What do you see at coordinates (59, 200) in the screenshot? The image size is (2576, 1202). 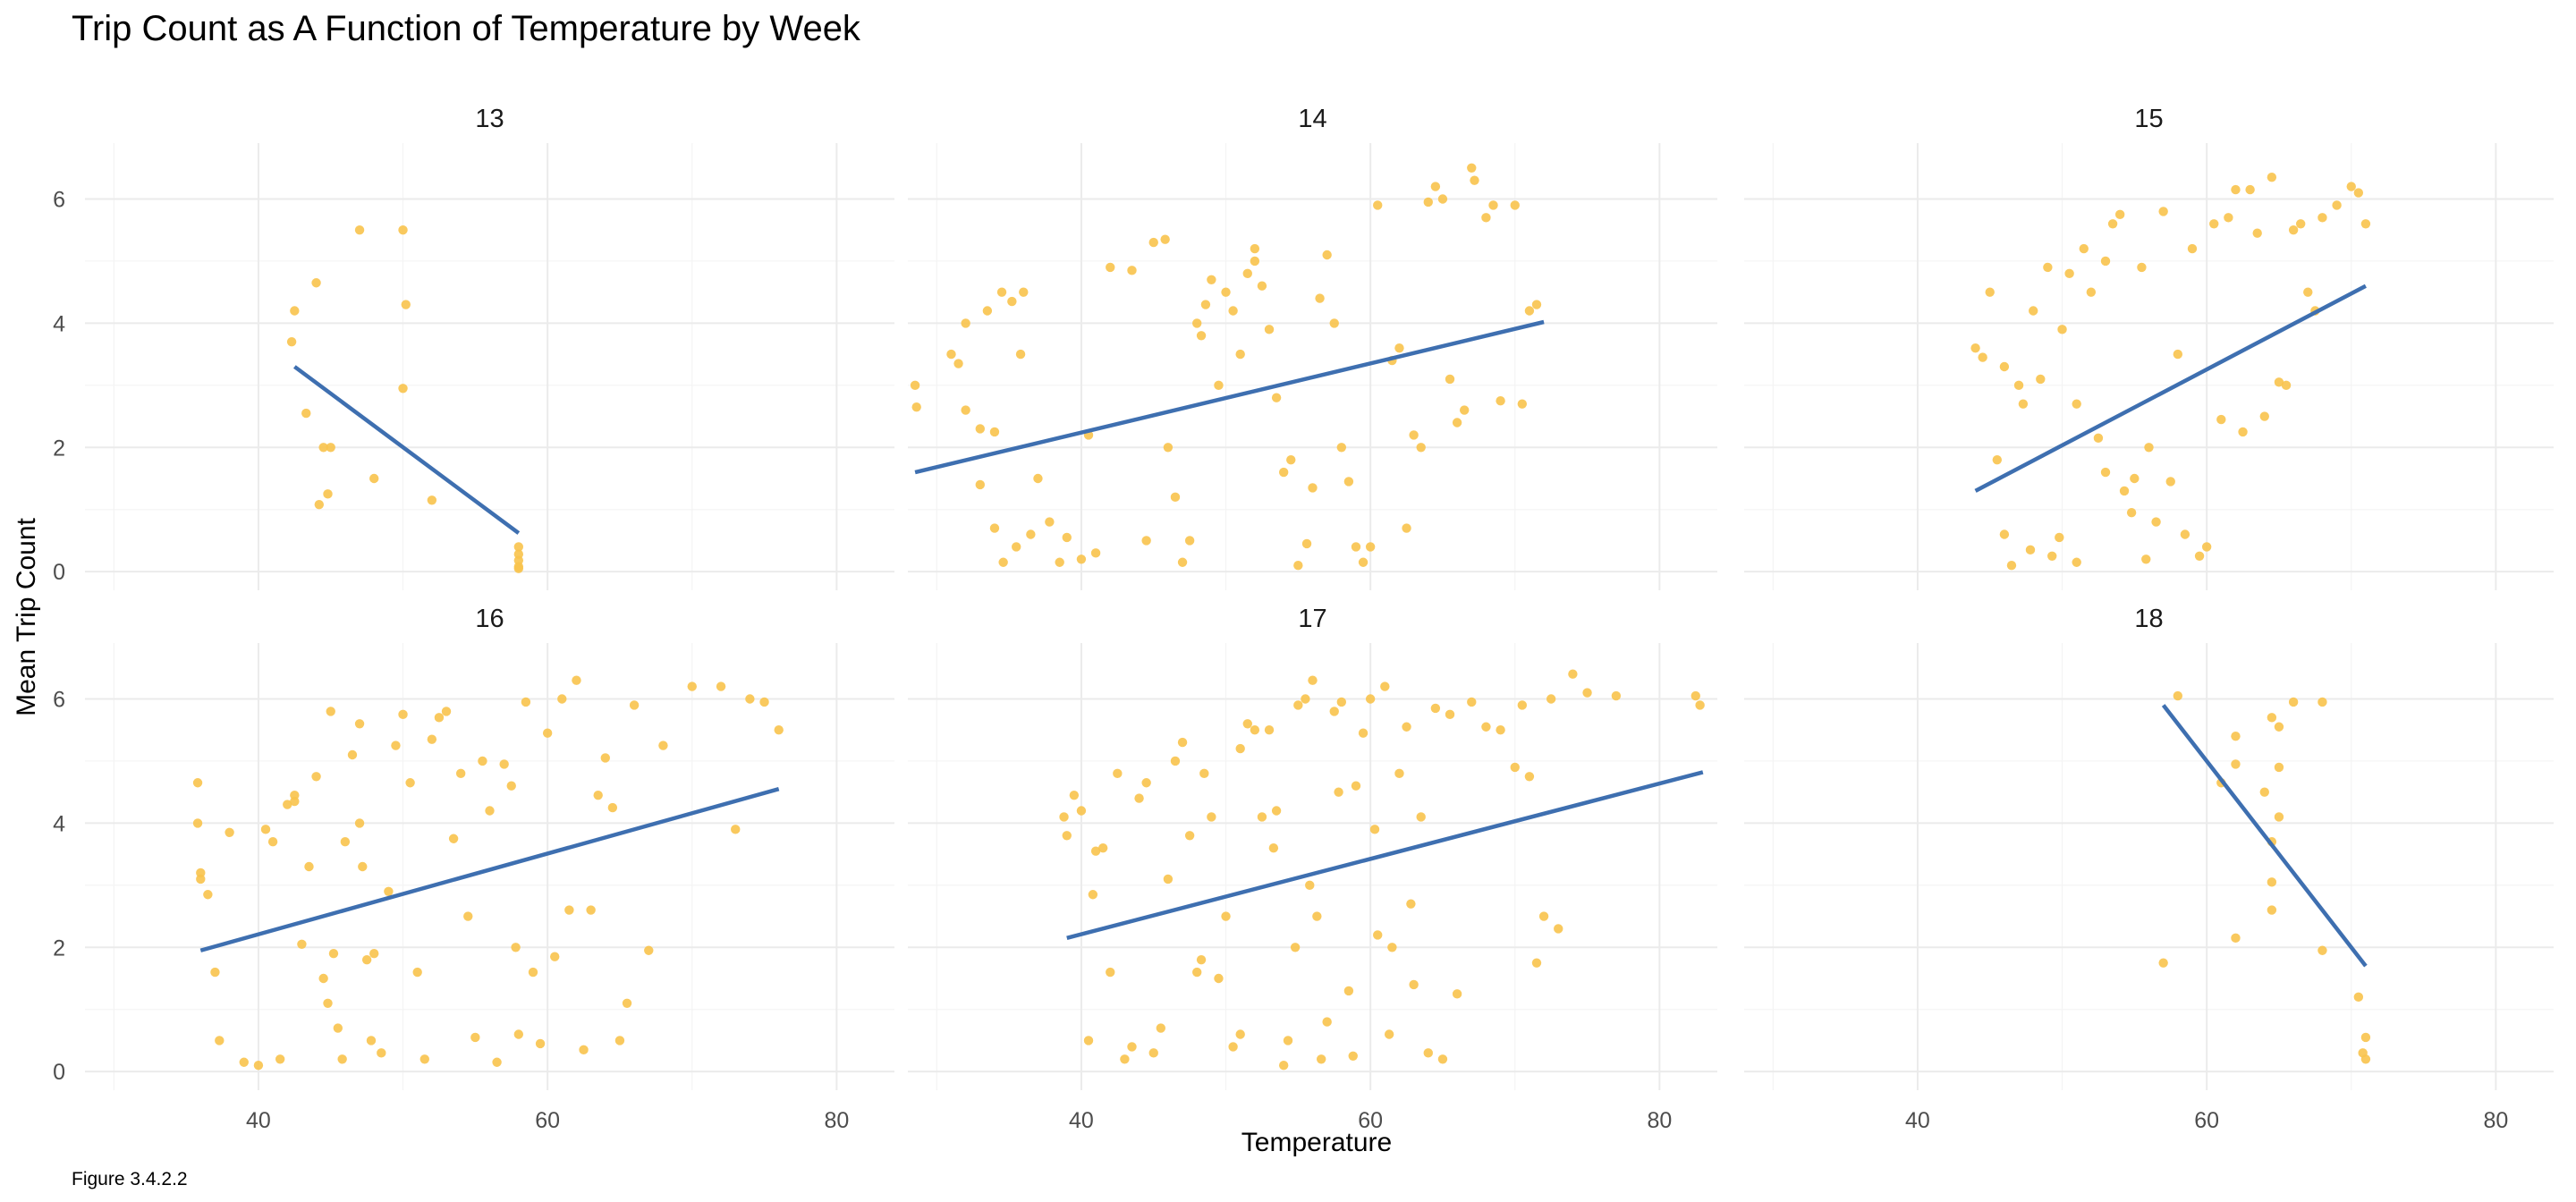 I see `y-tick-label: 6` at bounding box center [59, 200].